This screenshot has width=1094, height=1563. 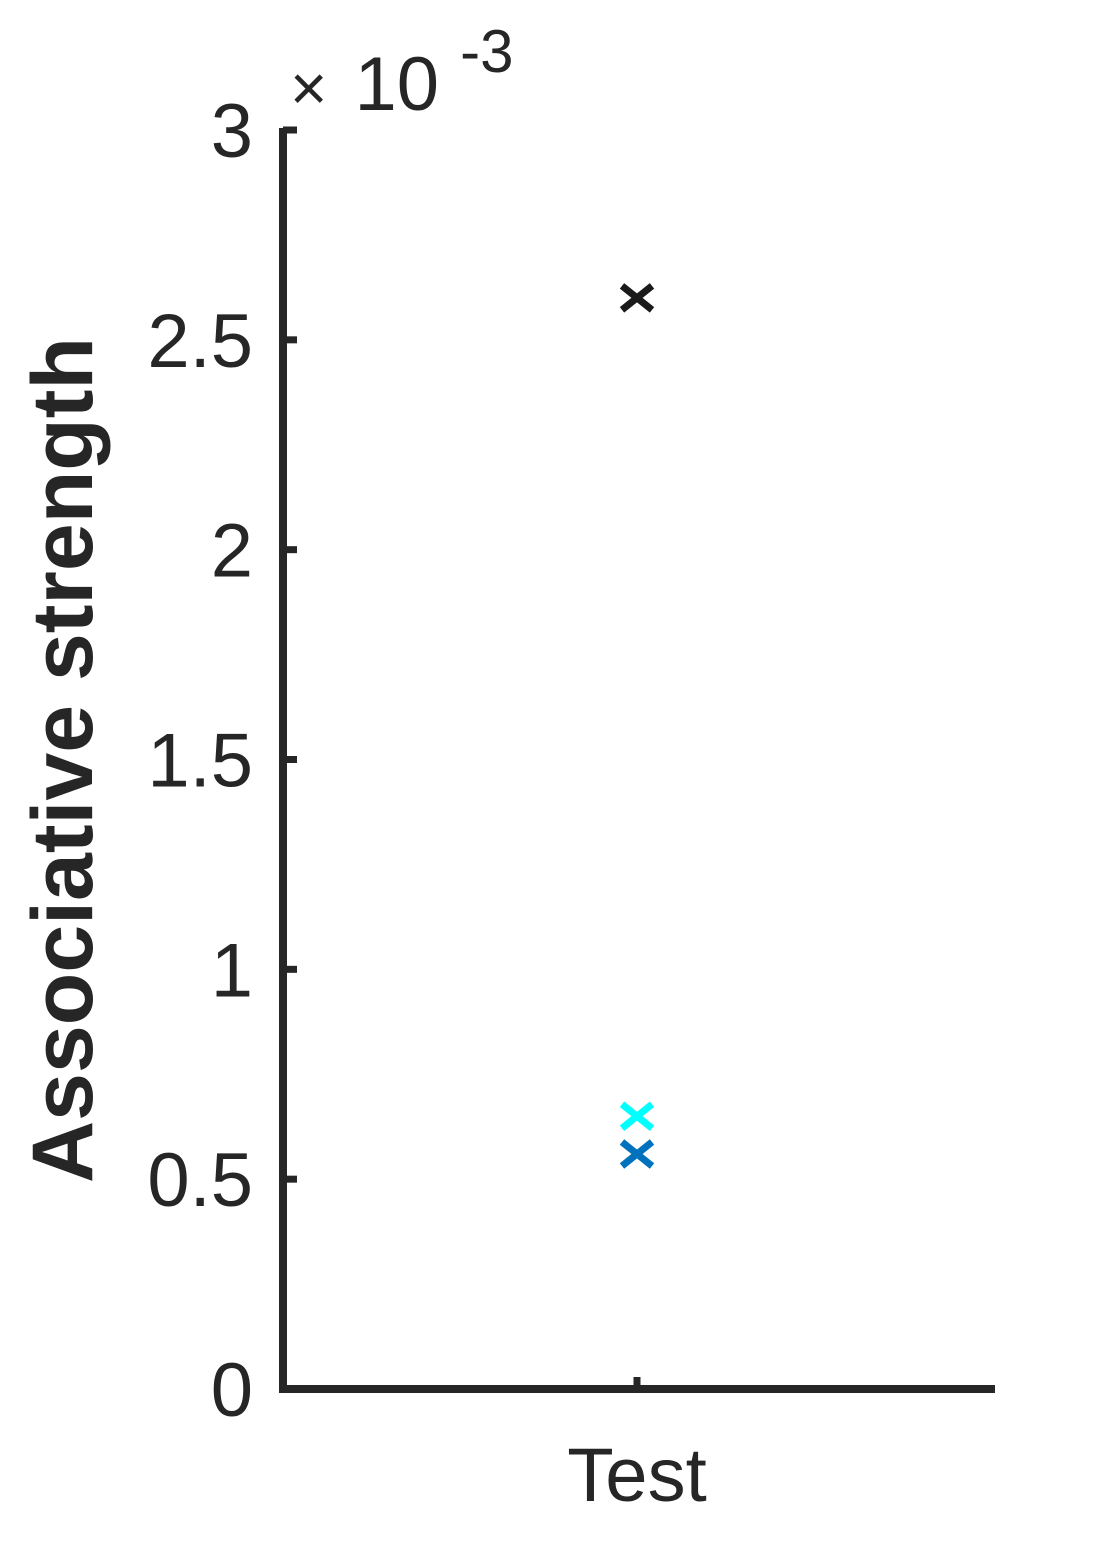 I want to click on x-tick-label: Test, so click(x=636, y=1475).